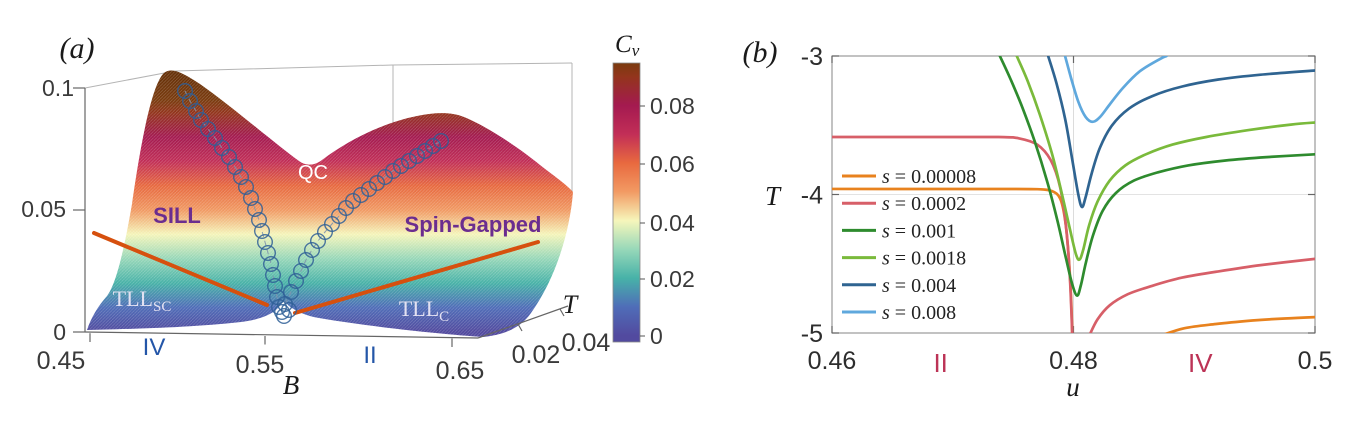 Image resolution: width=1345 pixels, height=427 pixels. What do you see at coordinates (923, 313) in the screenshot?
I see `legend-label-value: = 0.008` at bounding box center [923, 313].